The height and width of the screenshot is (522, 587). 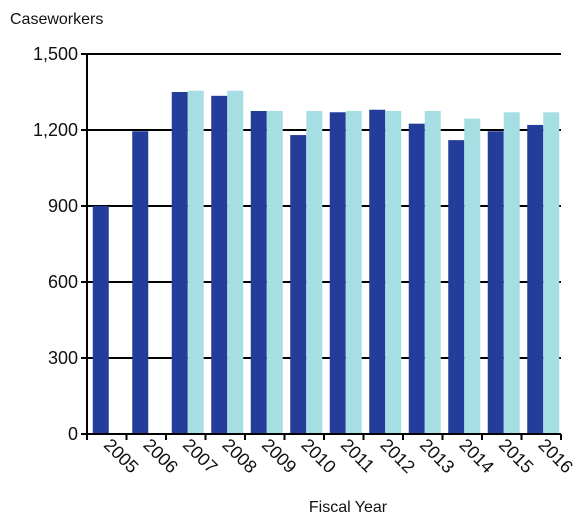 What do you see at coordinates (358, 456) in the screenshot?
I see `x-tick-label: 2011` at bounding box center [358, 456].